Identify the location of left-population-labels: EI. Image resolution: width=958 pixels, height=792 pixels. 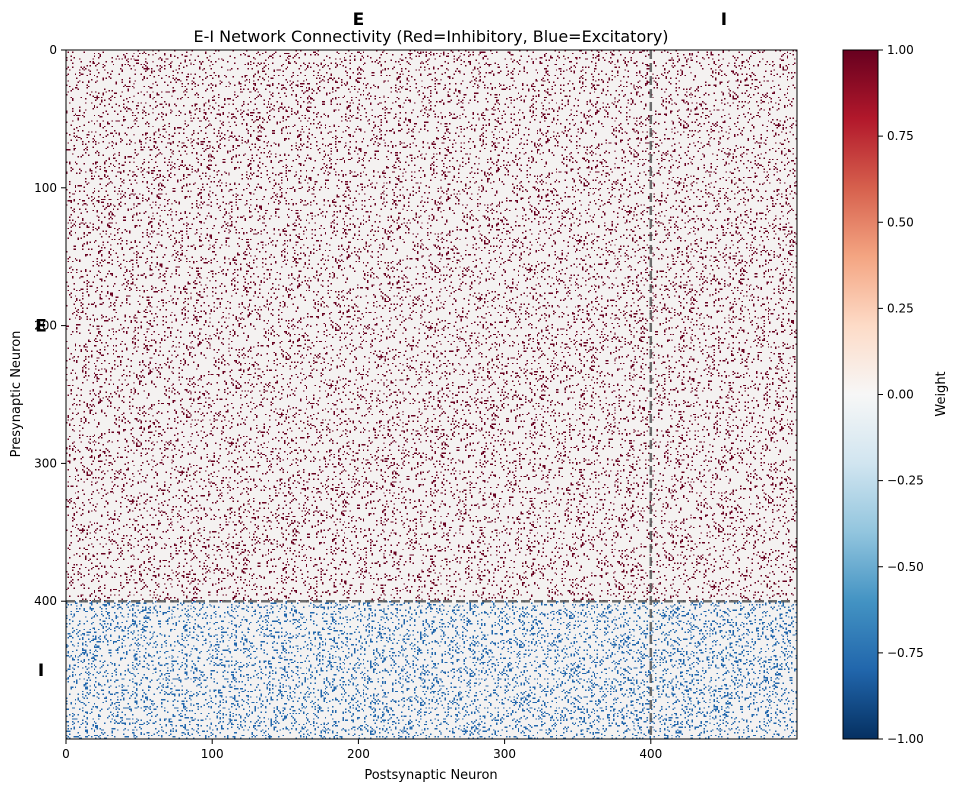
(41, 499).